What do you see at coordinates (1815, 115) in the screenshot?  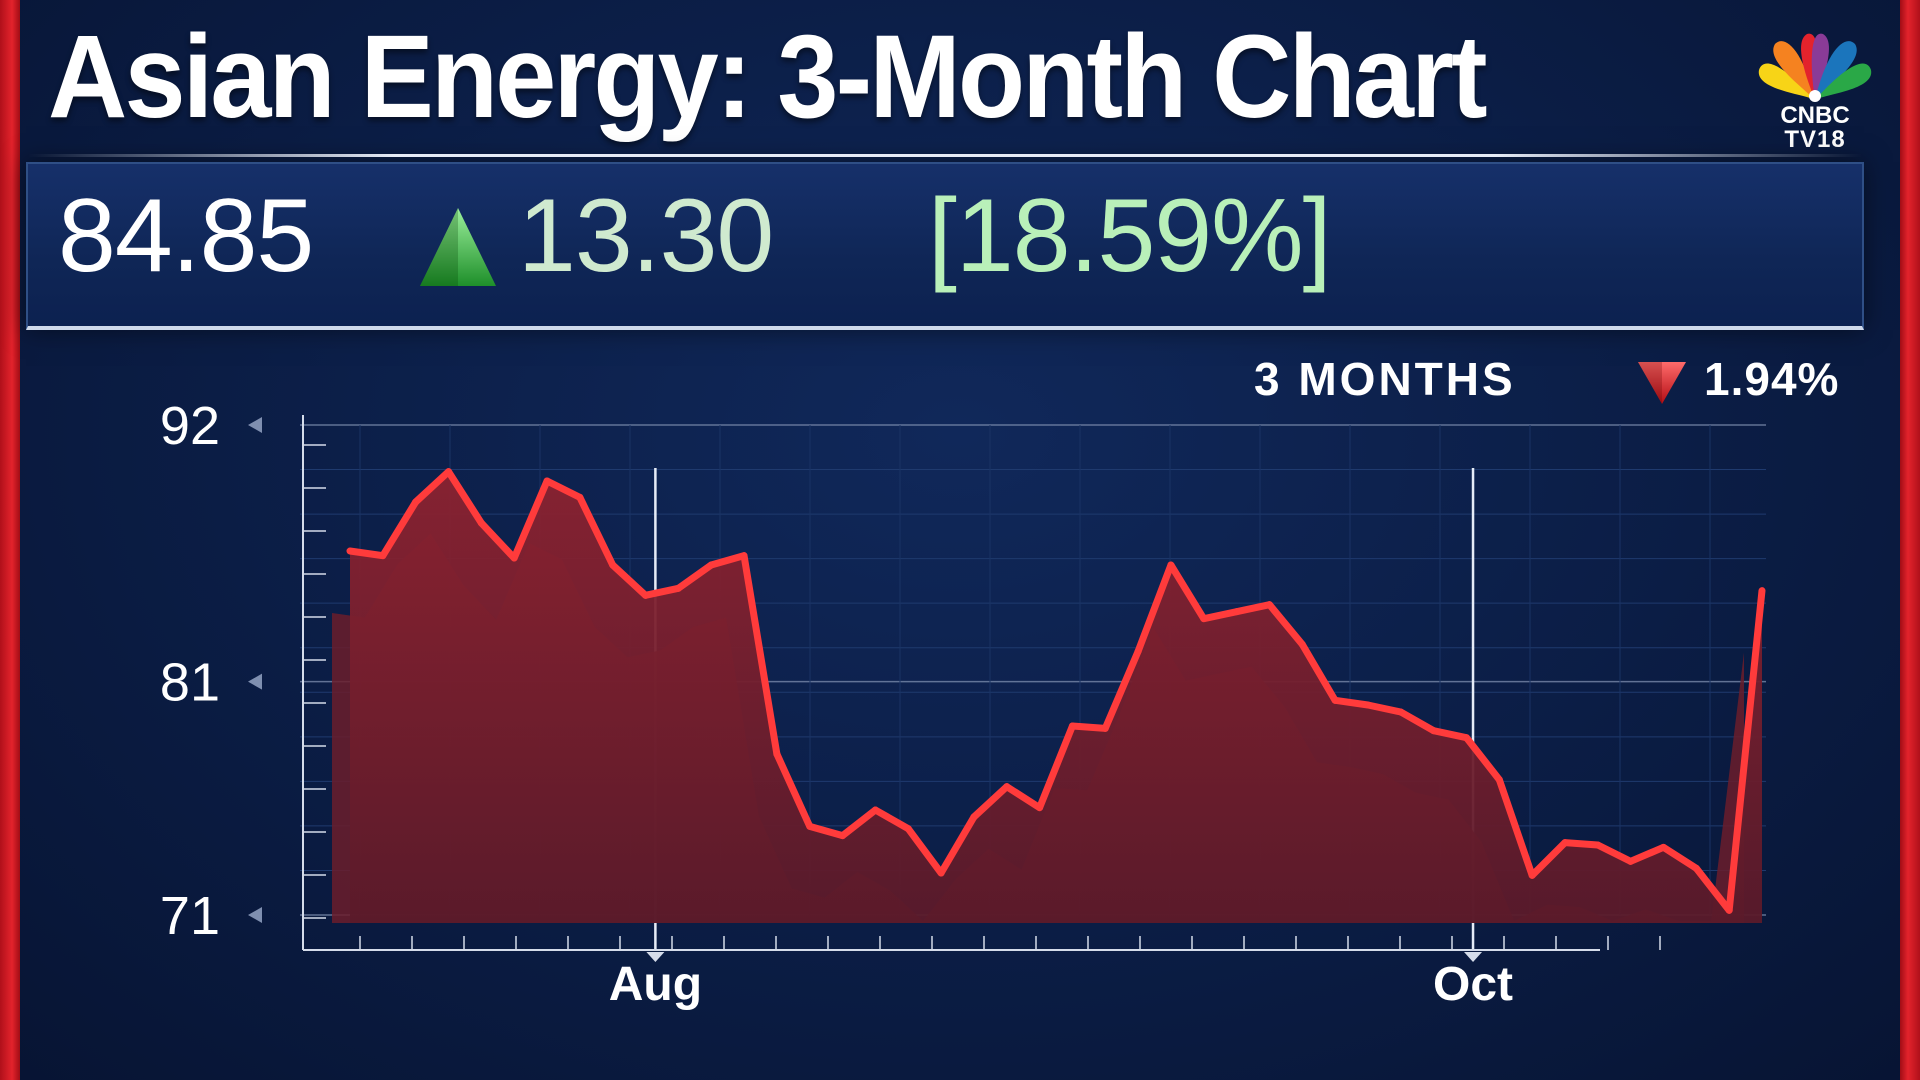 I see `logo-cnbc-text: CNBC` at bounding box center [1815, 115].